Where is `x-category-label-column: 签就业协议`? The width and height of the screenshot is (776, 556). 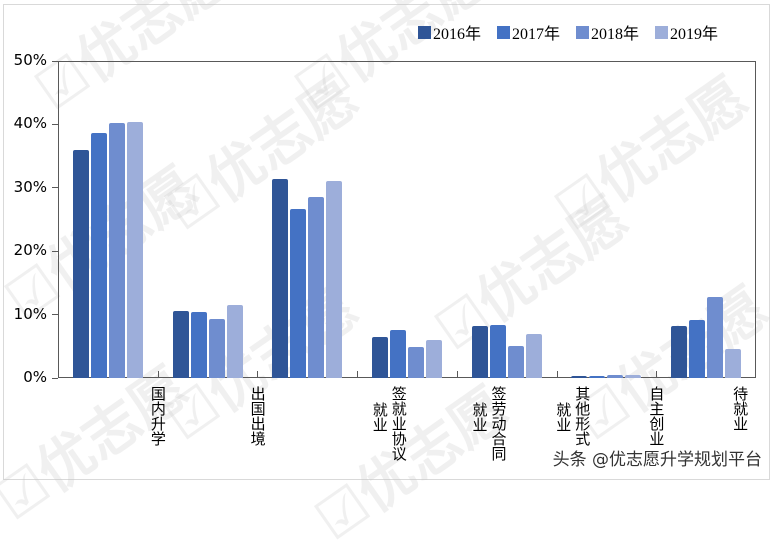
x-category-label-column: 签就业协议 is located at coordinates (398, 423).